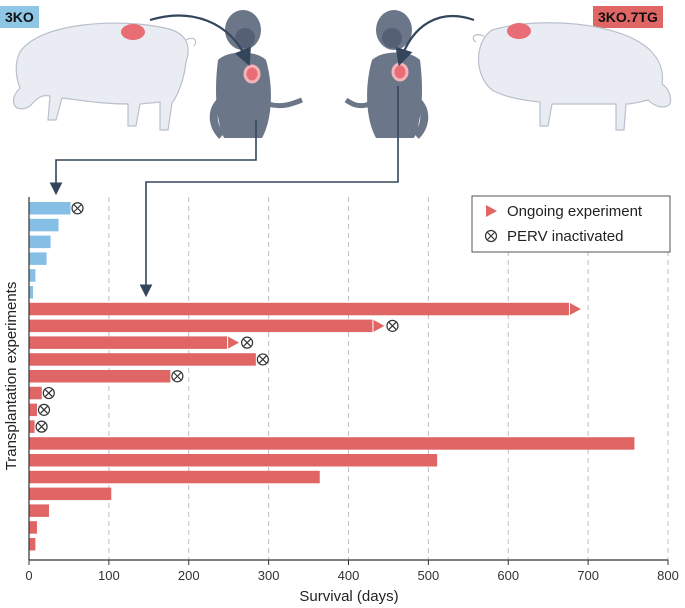 This screenshot has width=685, height=608. Describe the element at coordinates (435, 41) in the screenshot. I see `right-transplant-arrow` at that location.